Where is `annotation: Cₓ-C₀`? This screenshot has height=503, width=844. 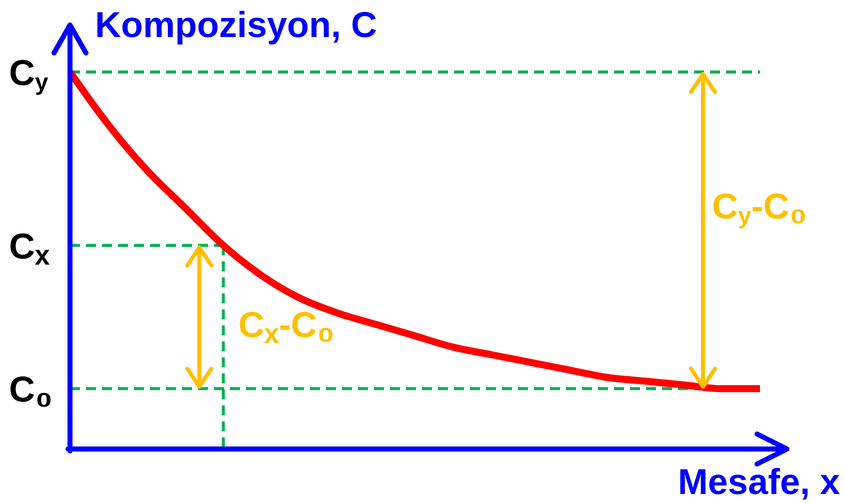 annotation: Cₓ-C₀ is located at coordinates (286, 327).